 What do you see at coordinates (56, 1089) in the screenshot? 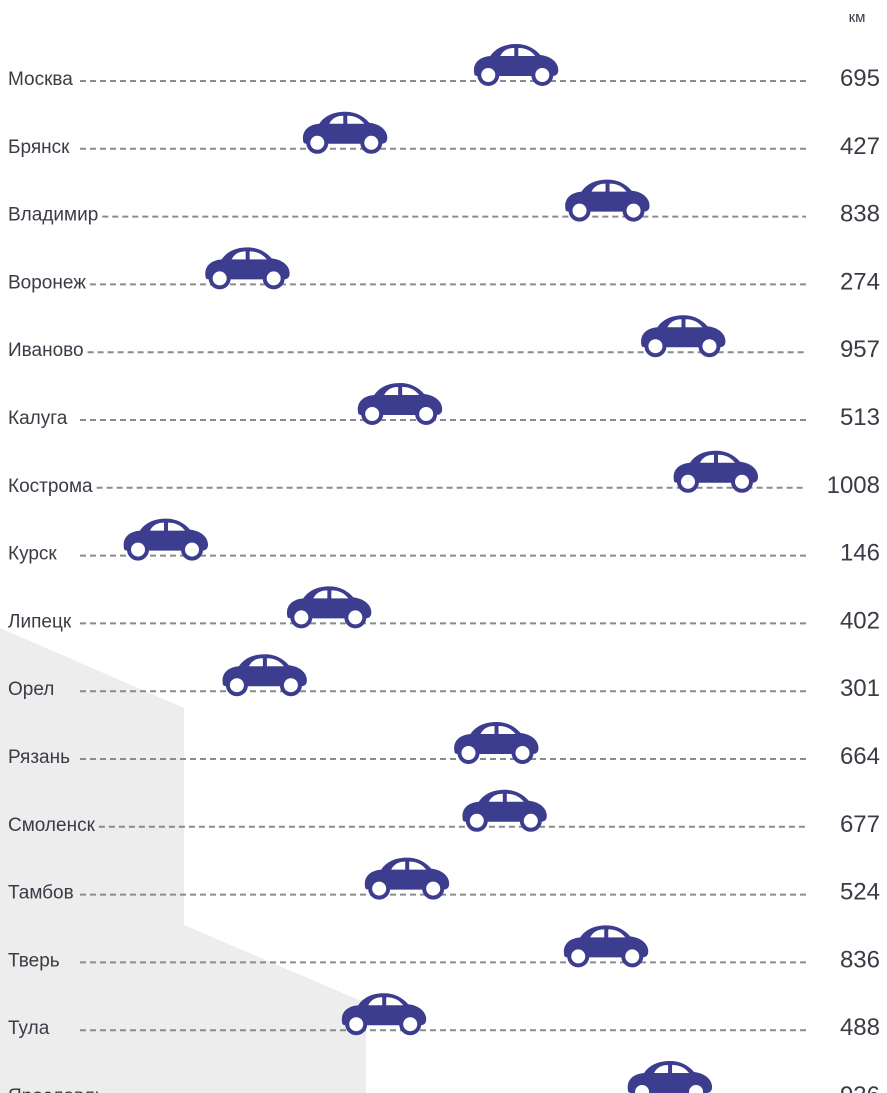
I see `city-label: Ярославль` at bounding box center [56, 1089].